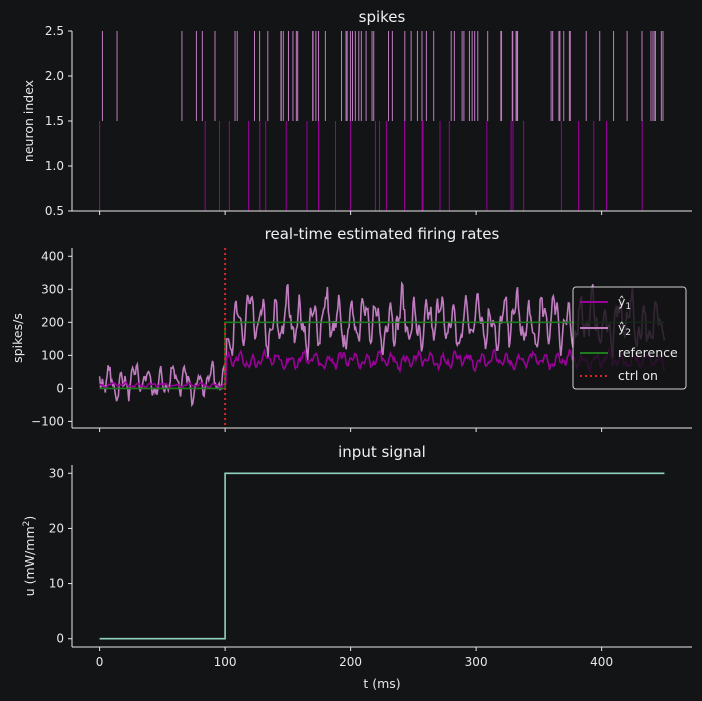 The height and width of the screenshot is (701, 702). Describe the element at coordinates (56, 473) in the screenshot. I see `y-tick-label: 30` at that location.